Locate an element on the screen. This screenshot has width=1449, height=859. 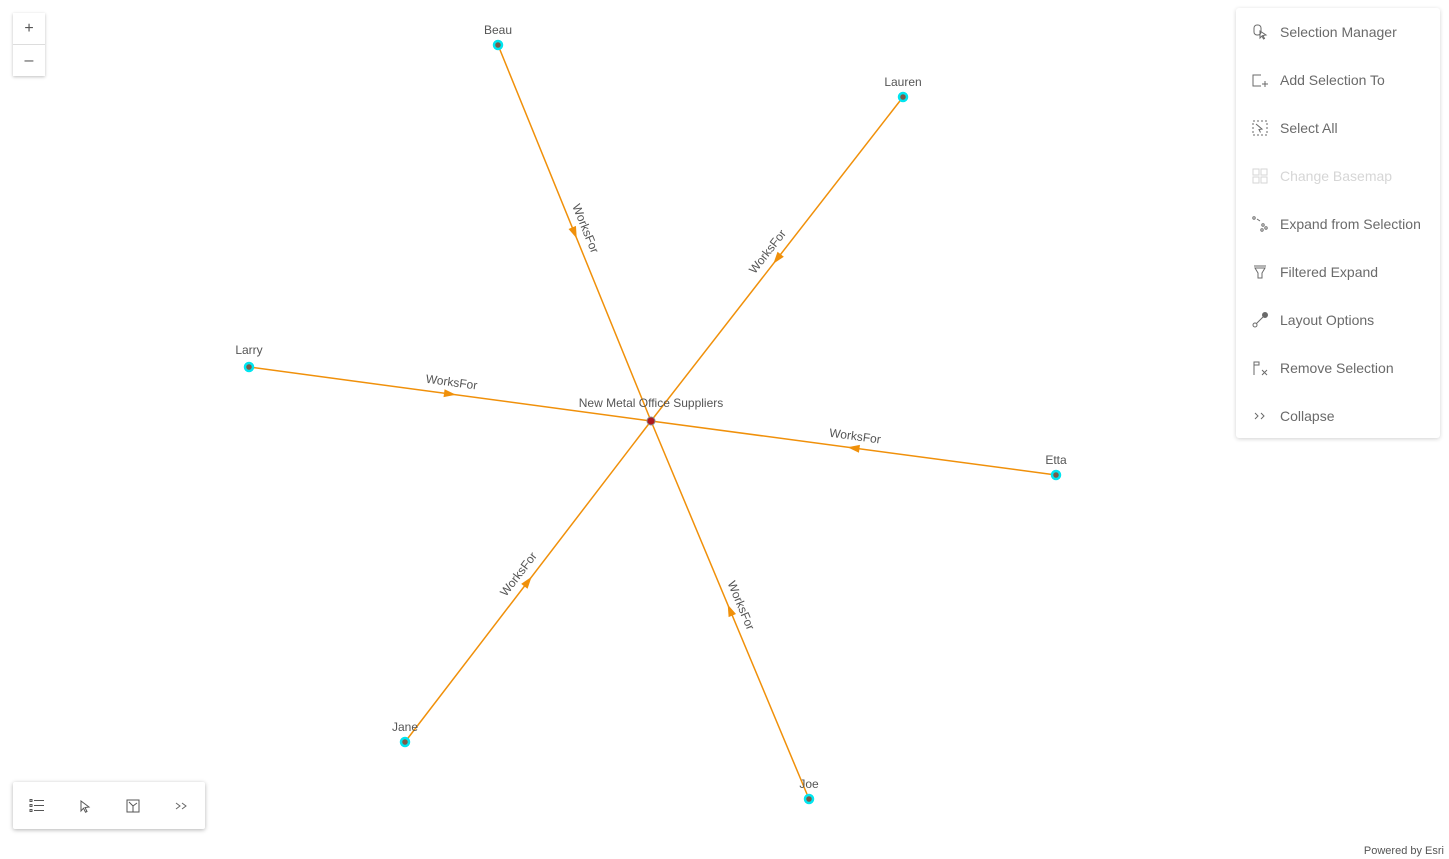
menu-item-change-basemap: Change Basemap is located at coordinates (1338, 176).